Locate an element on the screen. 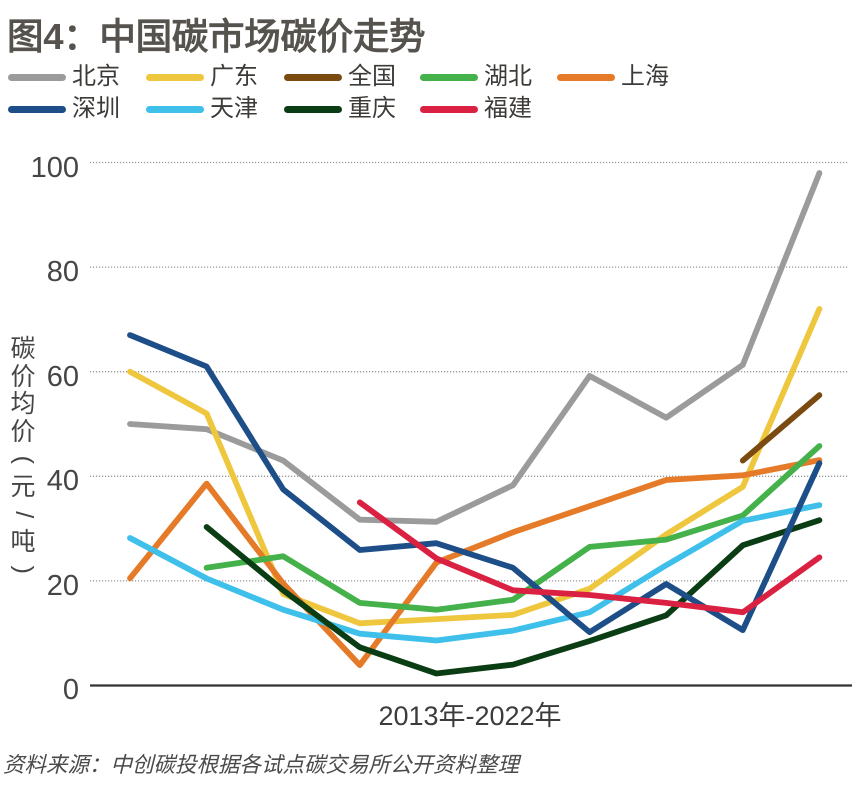 This screenshot has height=794, width=856. svg-text: 60 is located at coordinates (63, 377).